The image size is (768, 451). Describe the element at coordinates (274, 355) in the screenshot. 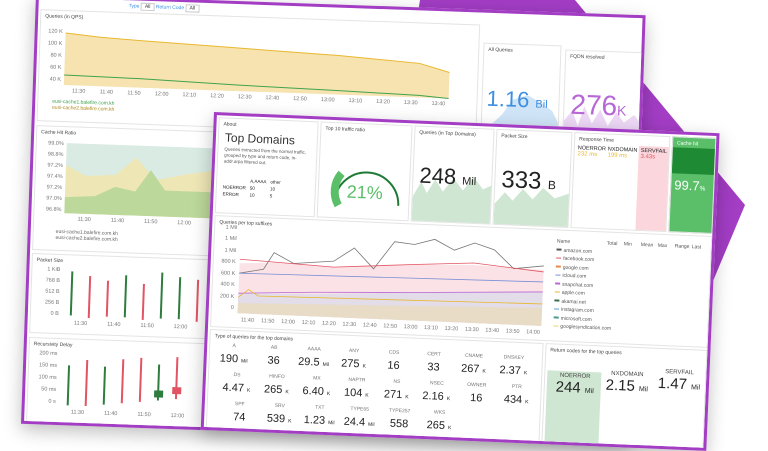

I see `query-type-stat: AB 36` at that location.